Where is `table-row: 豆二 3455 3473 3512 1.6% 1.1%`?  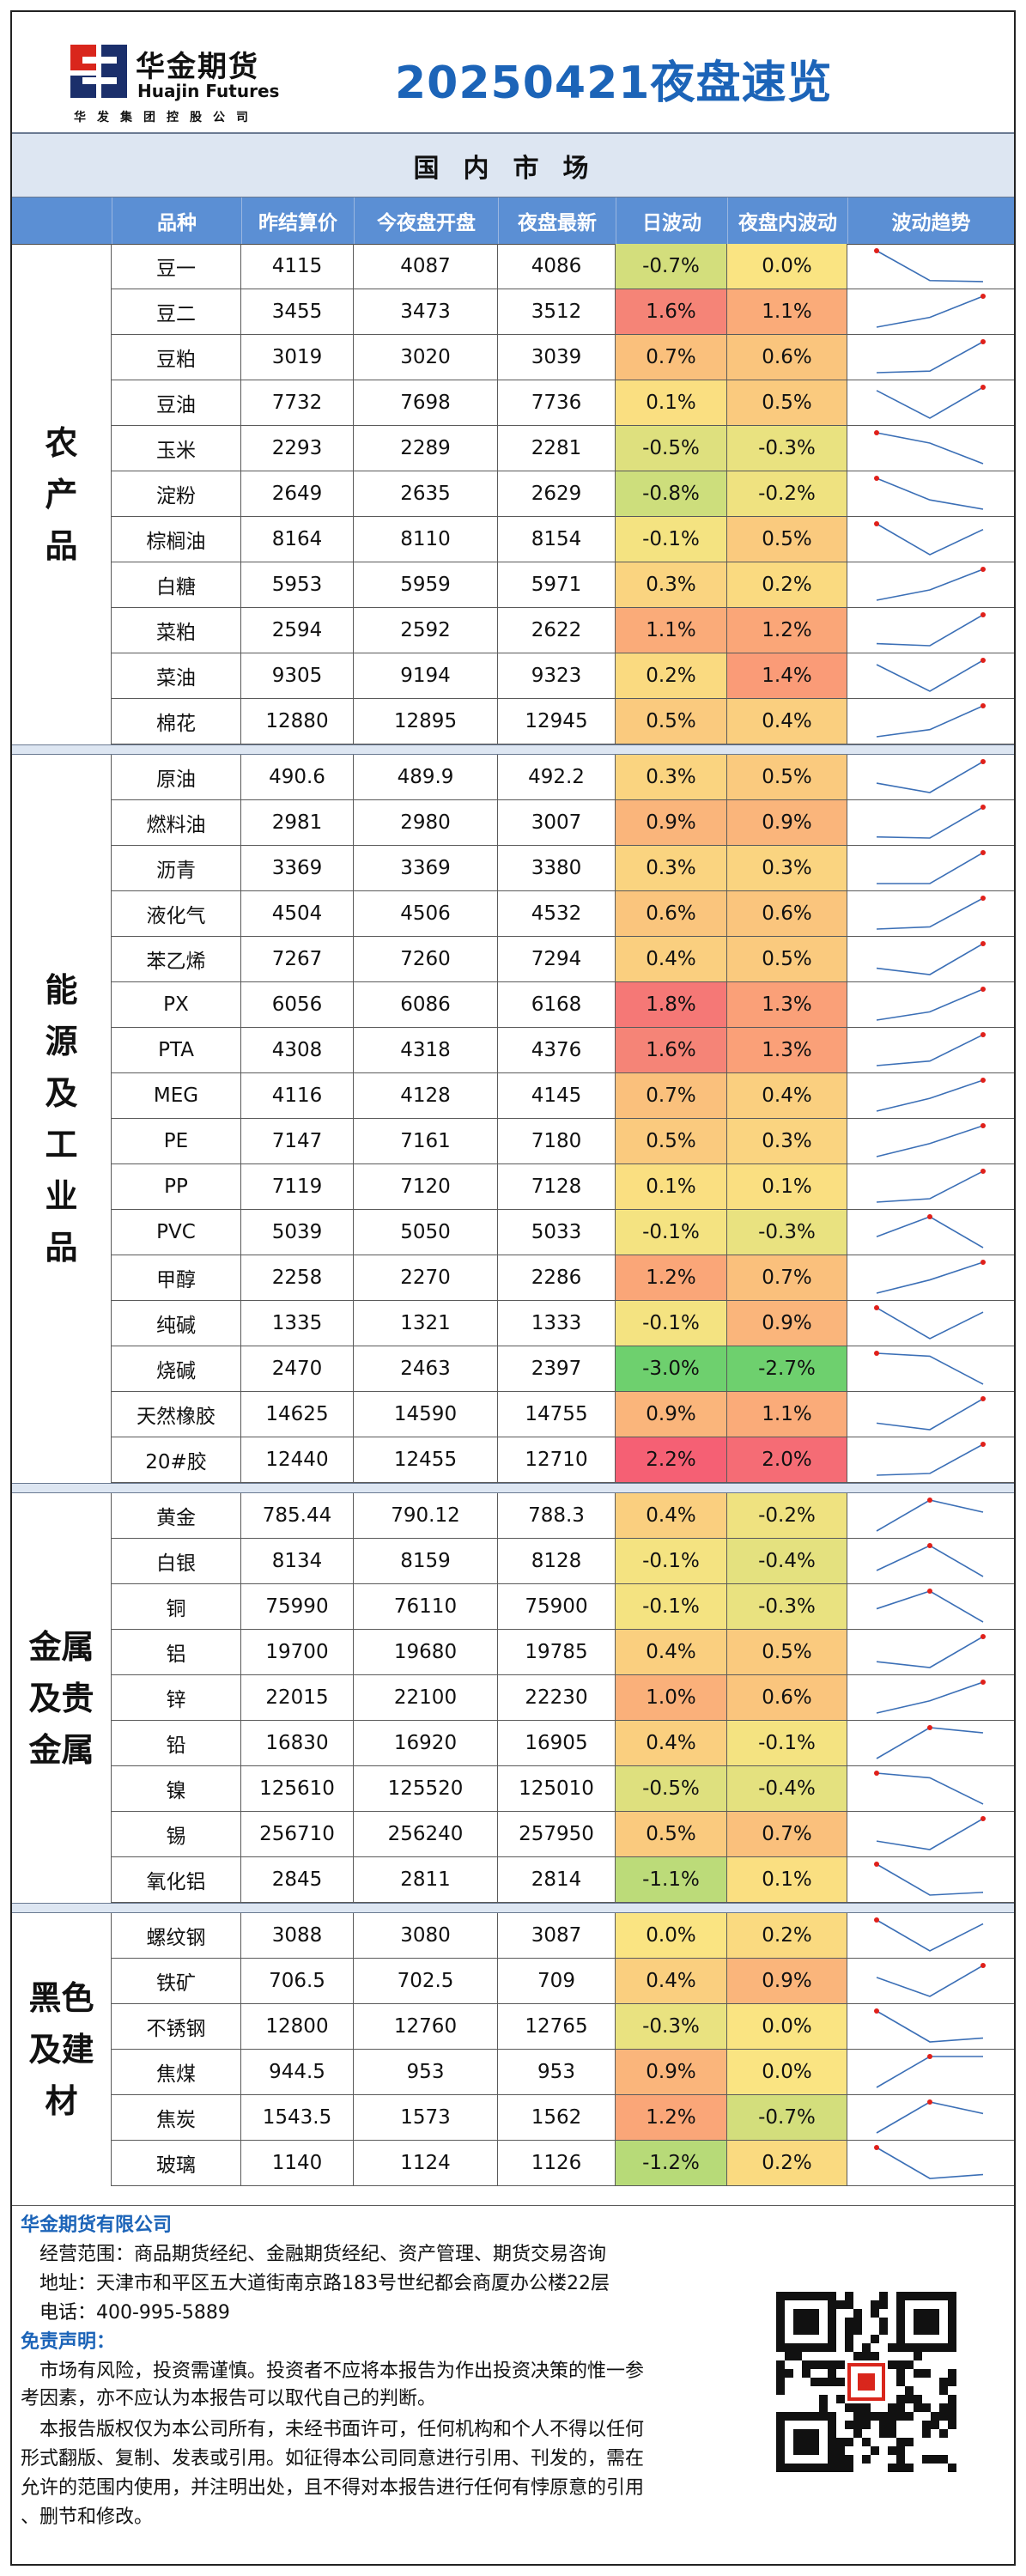
table-row: 豆二 3455 3473 3512 1.6% 1.1% is located at coordinates (563, 312).